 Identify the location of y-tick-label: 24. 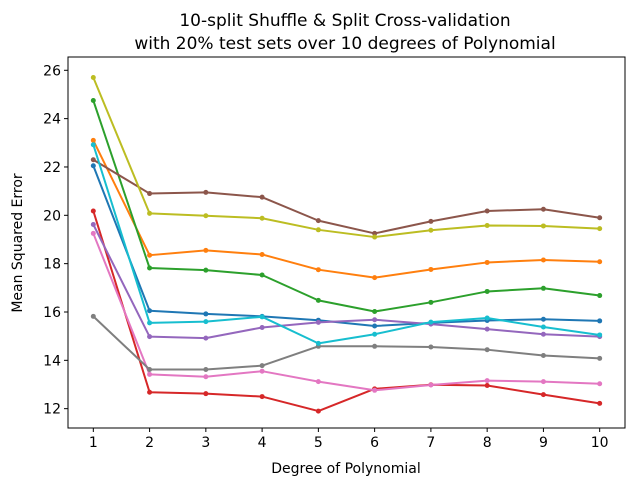
(52, 120).